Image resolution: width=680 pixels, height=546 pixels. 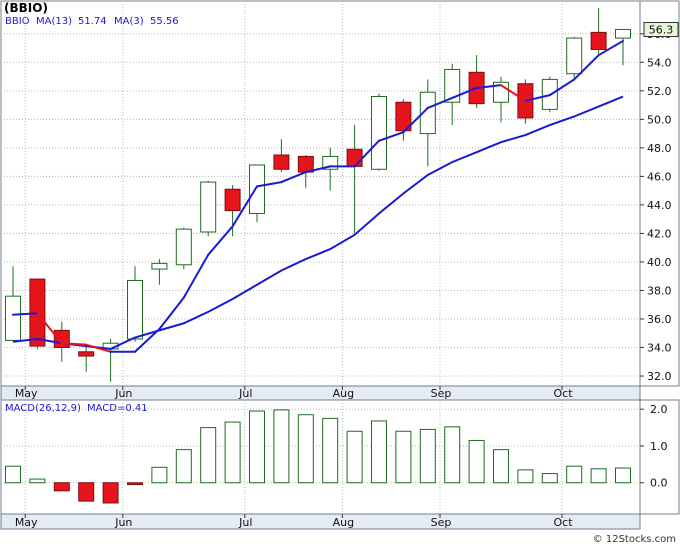 I want to click on price-tick-label: 54.0, so click(x=659, y=62).